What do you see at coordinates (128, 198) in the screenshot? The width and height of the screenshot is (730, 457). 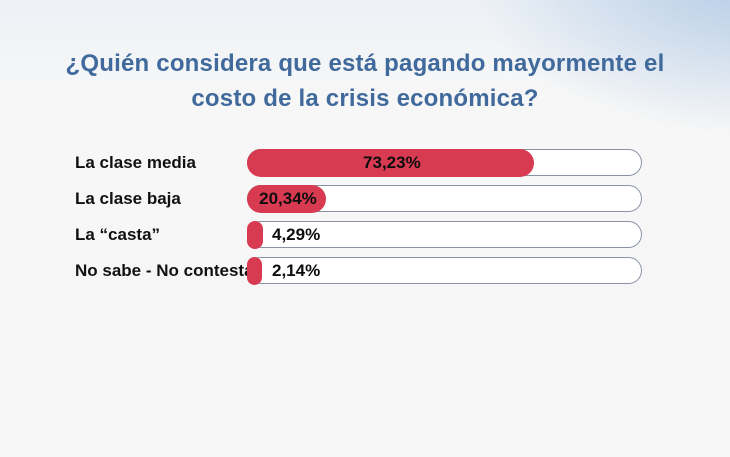 I see `category-label: La clase baja` at bounding box center [128, 198].